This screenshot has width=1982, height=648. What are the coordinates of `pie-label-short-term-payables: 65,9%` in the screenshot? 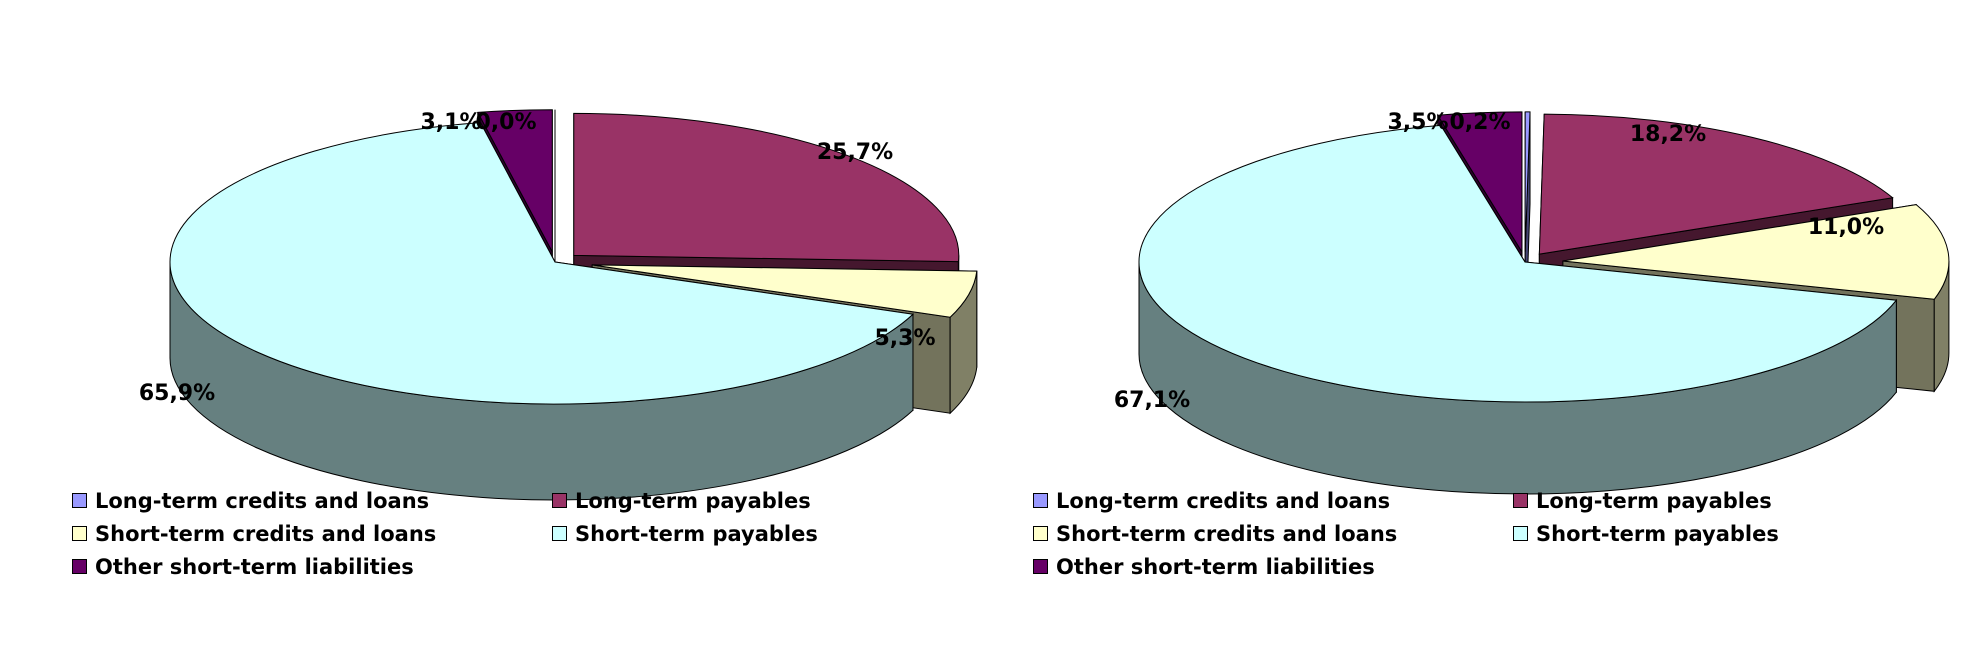 It's located at (177, 393).